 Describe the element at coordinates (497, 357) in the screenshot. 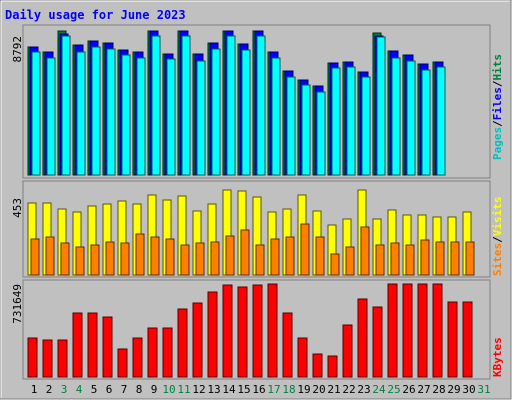

I see `legend-kbytes: KBytes` at that location.